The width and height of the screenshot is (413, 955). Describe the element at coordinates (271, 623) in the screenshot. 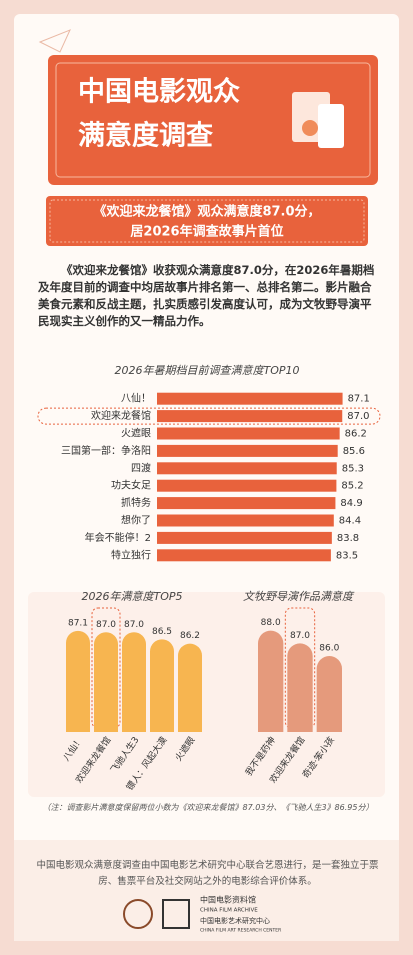

I see `value-label: 88.0` at that location.